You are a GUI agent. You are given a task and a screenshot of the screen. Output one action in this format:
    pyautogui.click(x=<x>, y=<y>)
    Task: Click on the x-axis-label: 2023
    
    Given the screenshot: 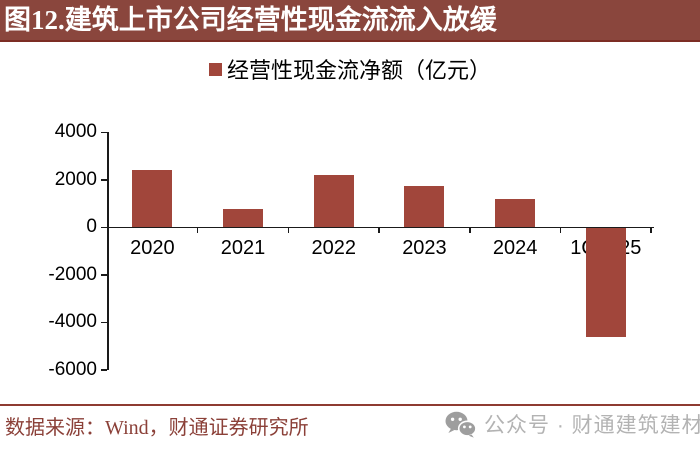 What is the action you would take?
    pyautogui.click(x=424, y=248)
    